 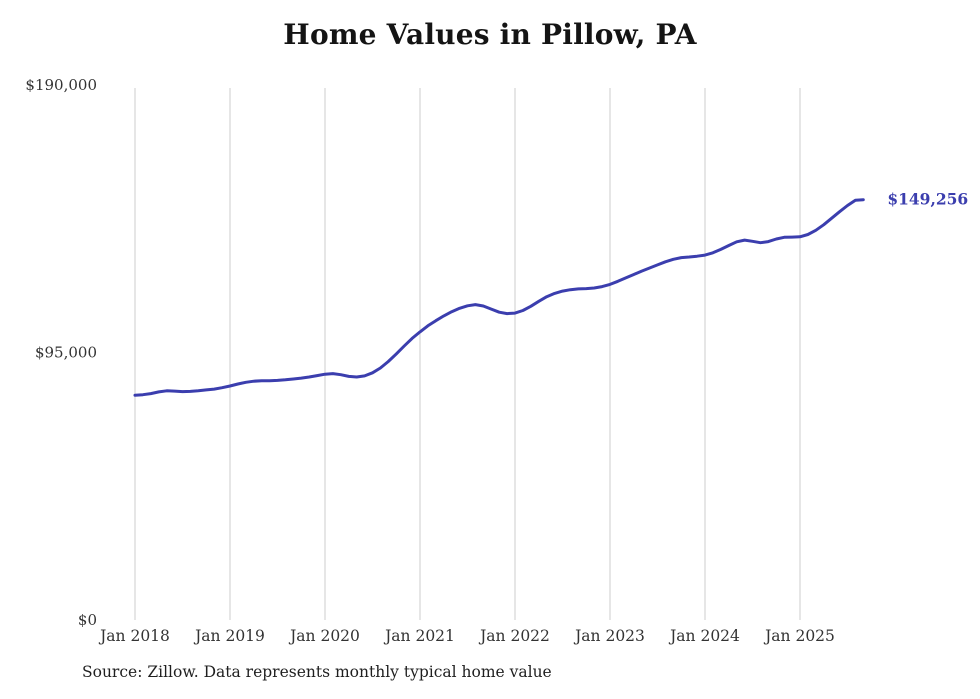 What do you see at coordinates (229, 636) in the screenshot?
I see `x-axis-tick-label: Jan 2019` at bounding box center [229, 636].